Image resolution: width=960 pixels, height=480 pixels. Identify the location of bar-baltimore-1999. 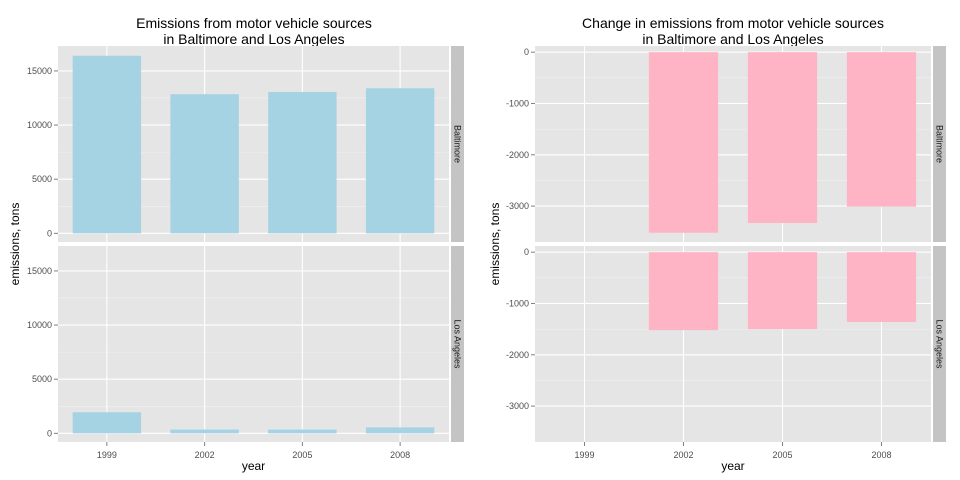
(107, 144).